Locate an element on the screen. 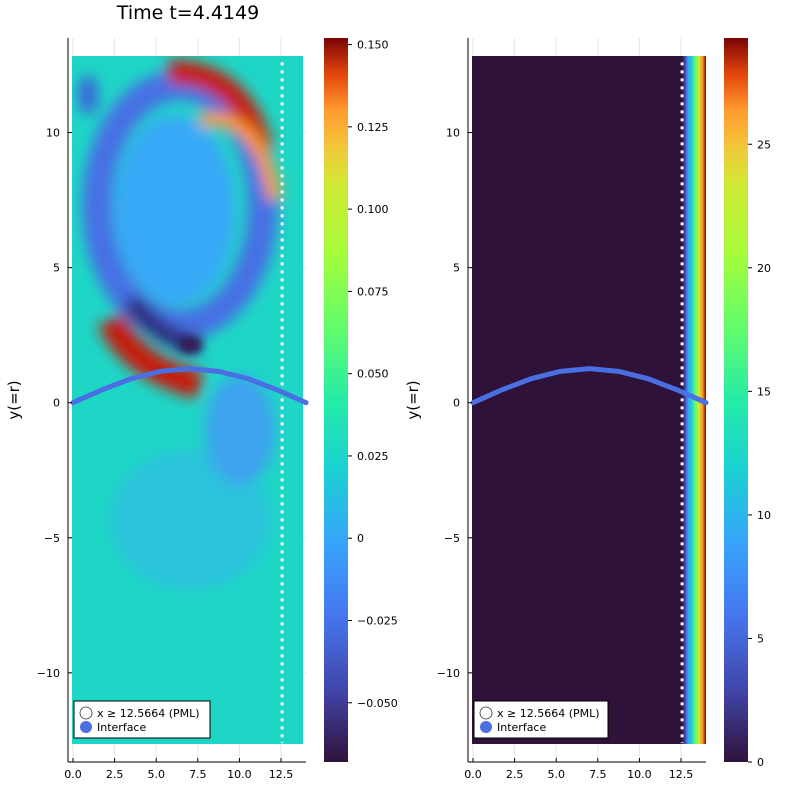  panel2-xtick-label-3: 7.5 is located at coordinates (598, 774).